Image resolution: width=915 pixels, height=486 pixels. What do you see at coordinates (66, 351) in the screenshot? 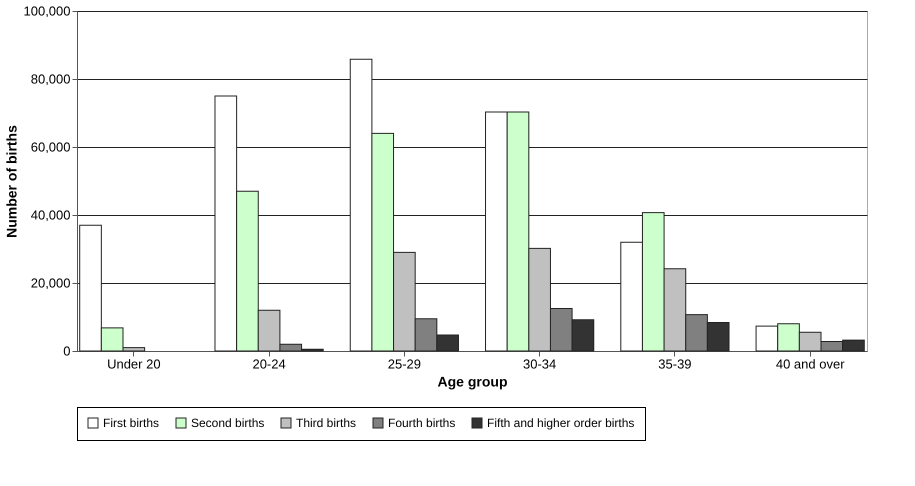
I see `y-tick-label: 0` at bounding box center [66, 351].